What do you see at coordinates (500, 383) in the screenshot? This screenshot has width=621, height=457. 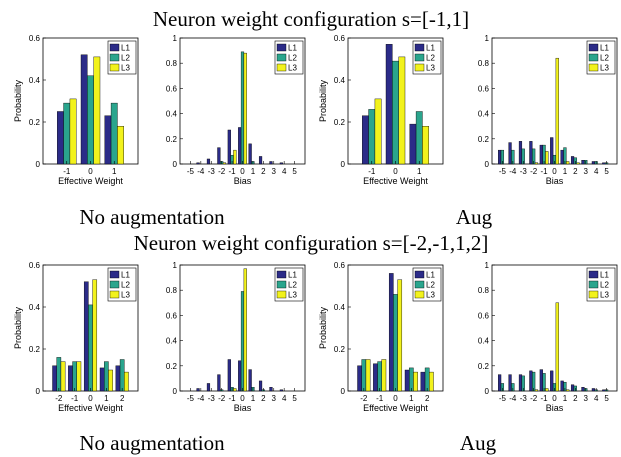 I see `bar-L1--5` at bounding box center [500, 383].